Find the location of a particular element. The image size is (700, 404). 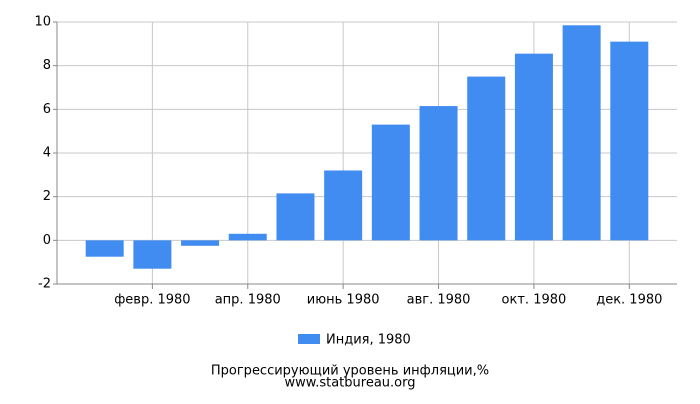

y-tick-label: -2 is located at coordinates (44, 284).